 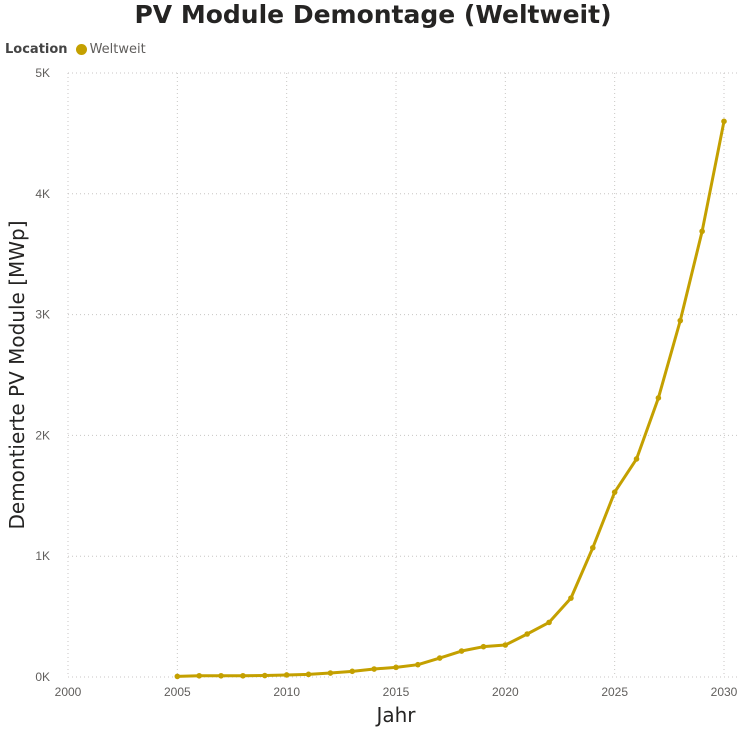 I want to click on x-tick-label: 2000, so click(x=68, y=692).